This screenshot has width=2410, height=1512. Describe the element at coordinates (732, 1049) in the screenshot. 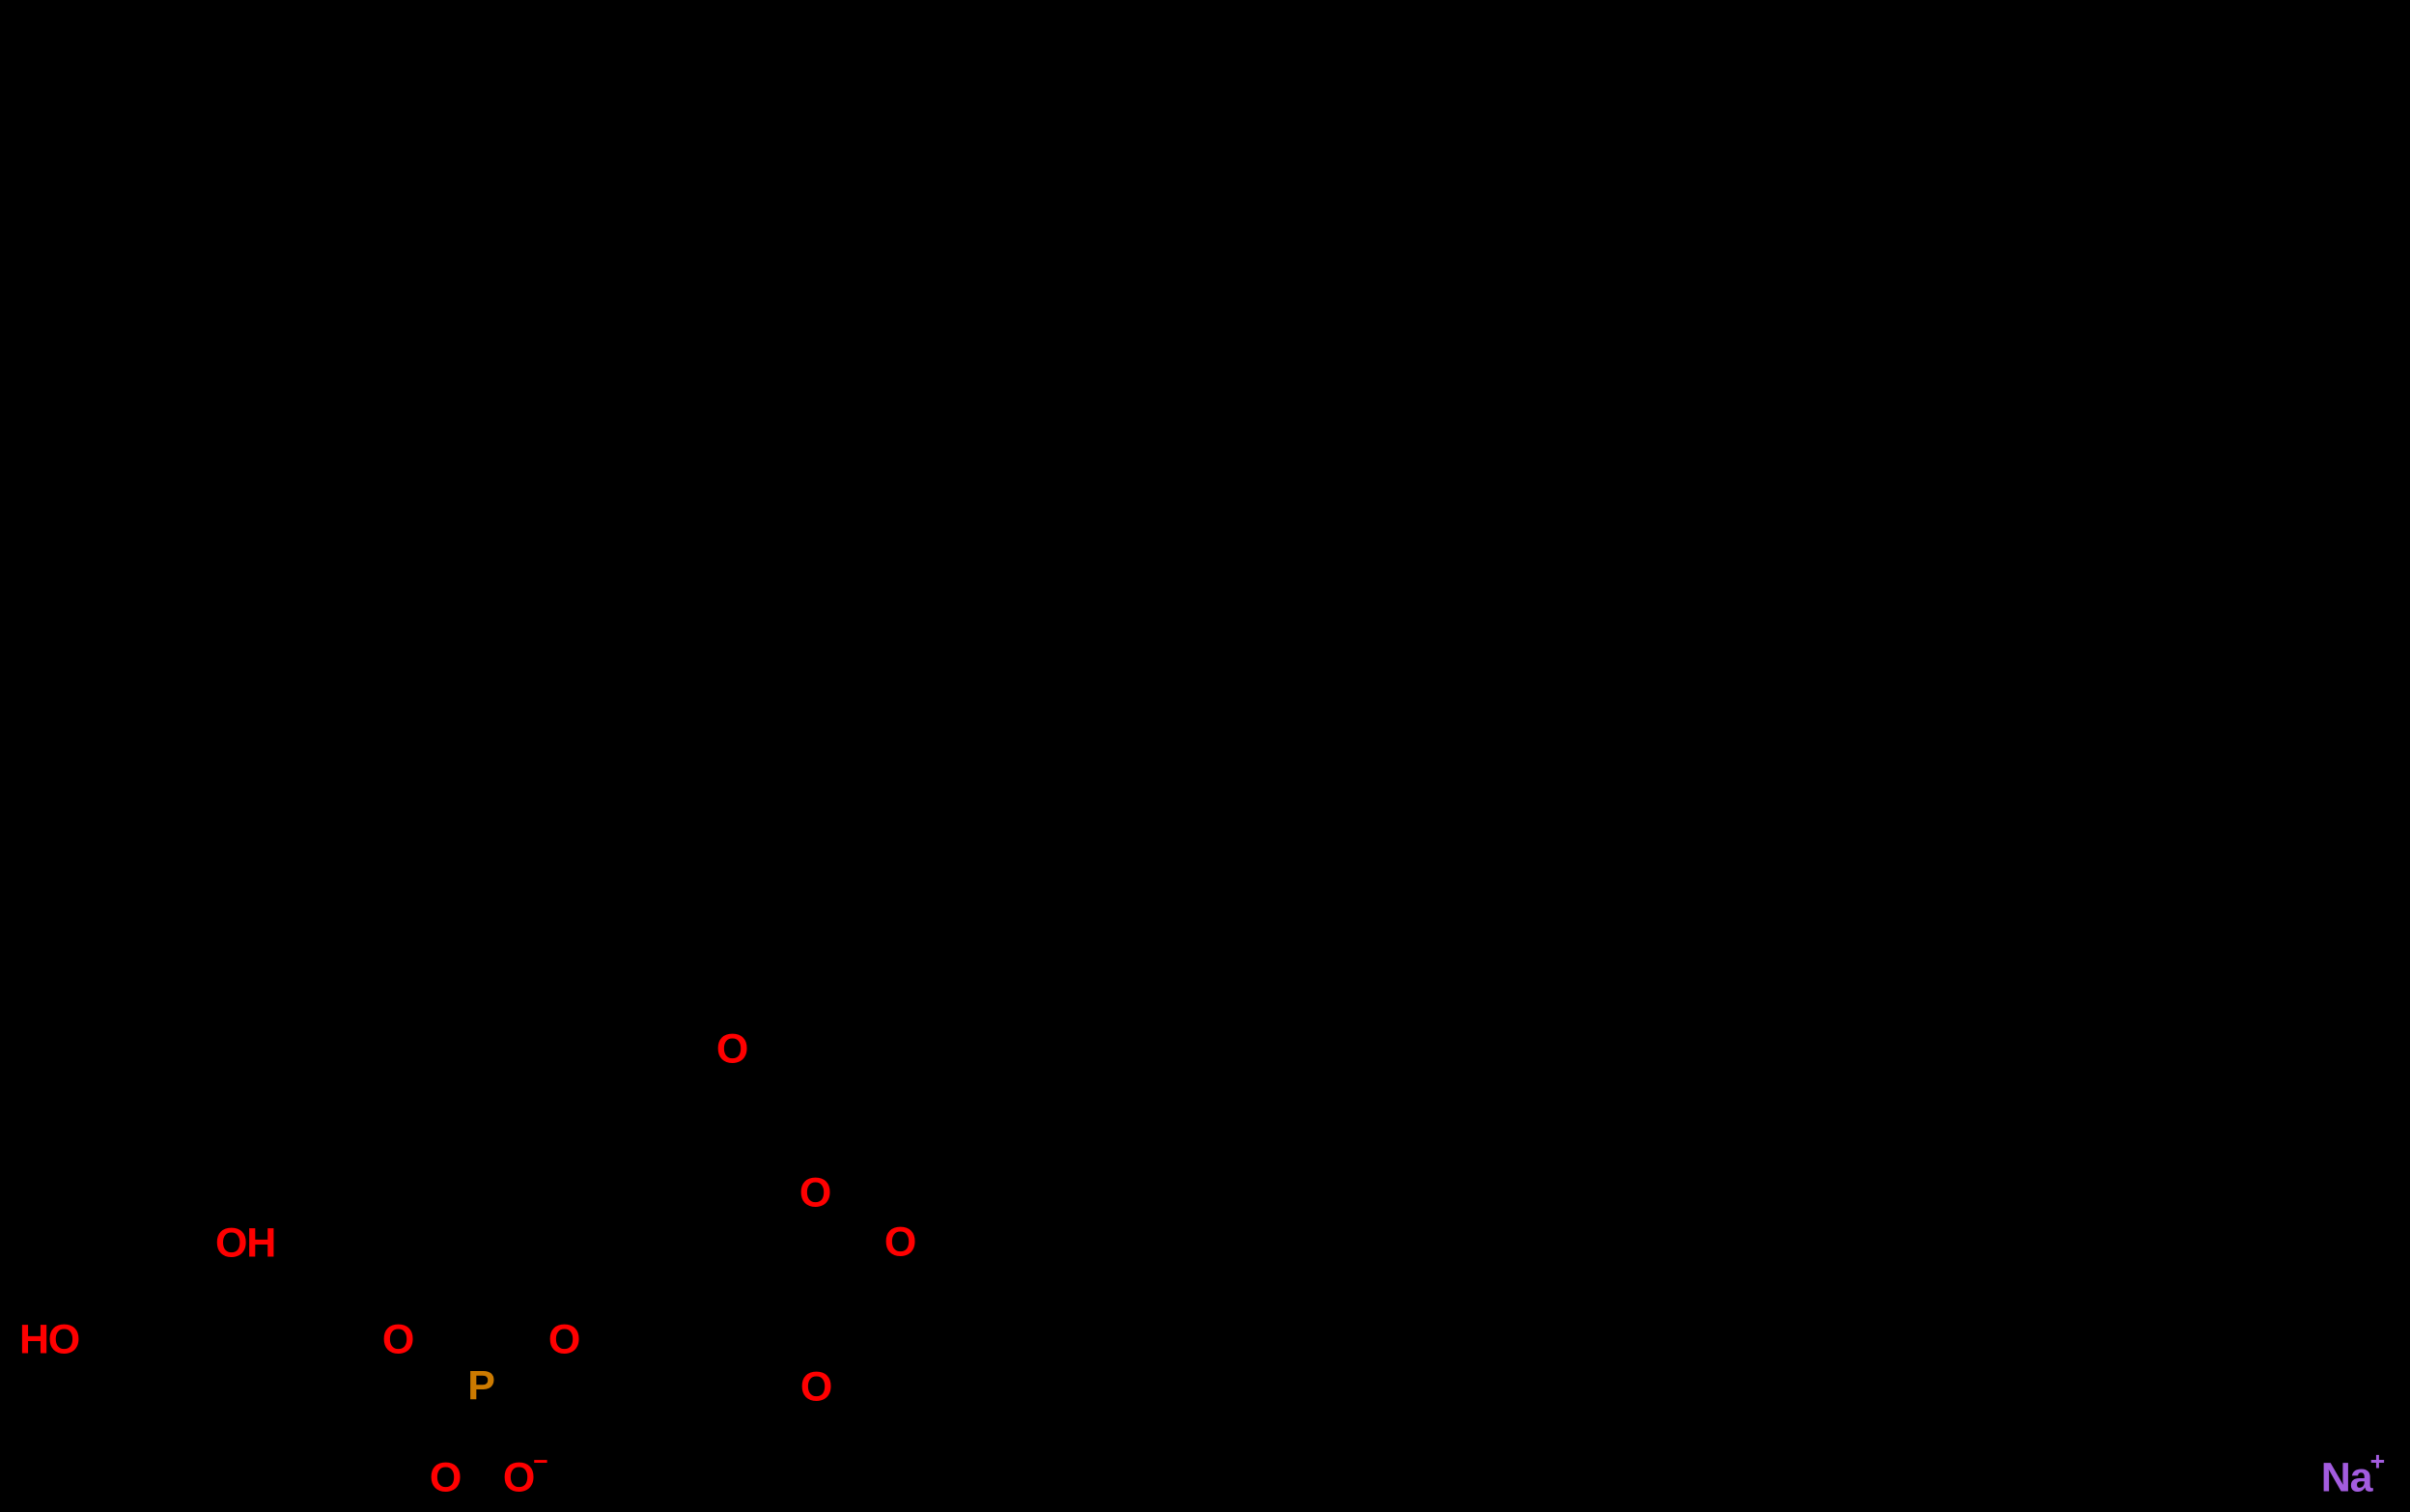

I see `sn1-carbonyl-oxygen: O` at that location.